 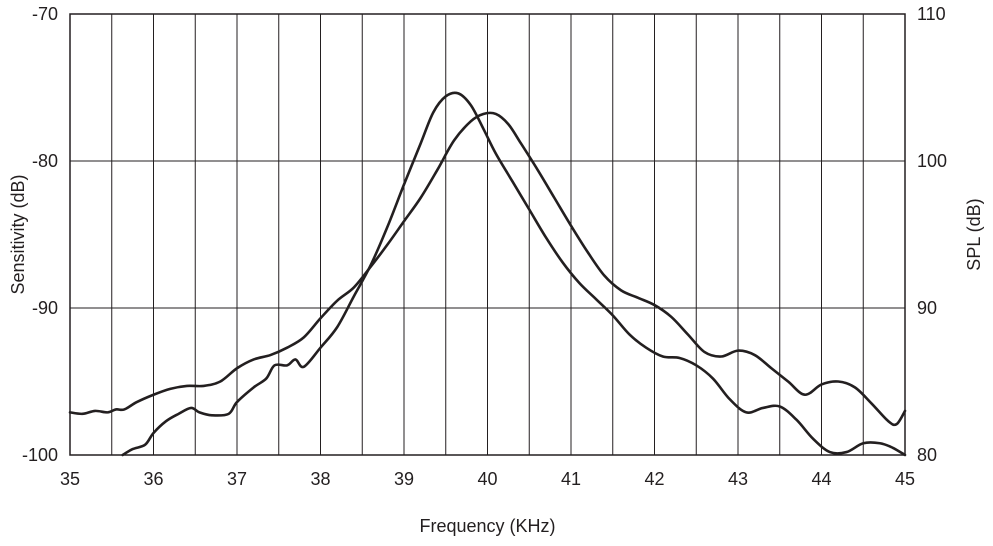 What do you see at coordinates (404, 479) in the screenshot?
I see `x-tick-label: 39` at bounding box center [404, 479].